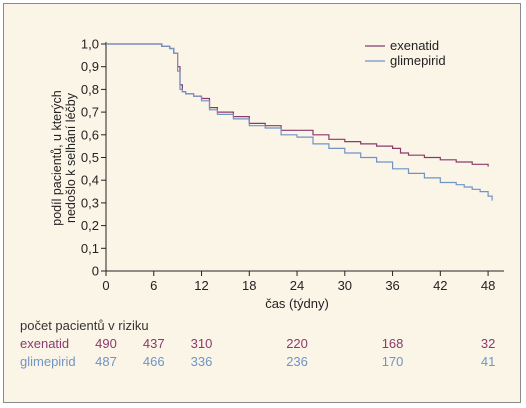 This screenshot has width=526, height=408. Describe the element at coordinates (202, 361) in the screenshot. I see `risk-value: 336` at that location.